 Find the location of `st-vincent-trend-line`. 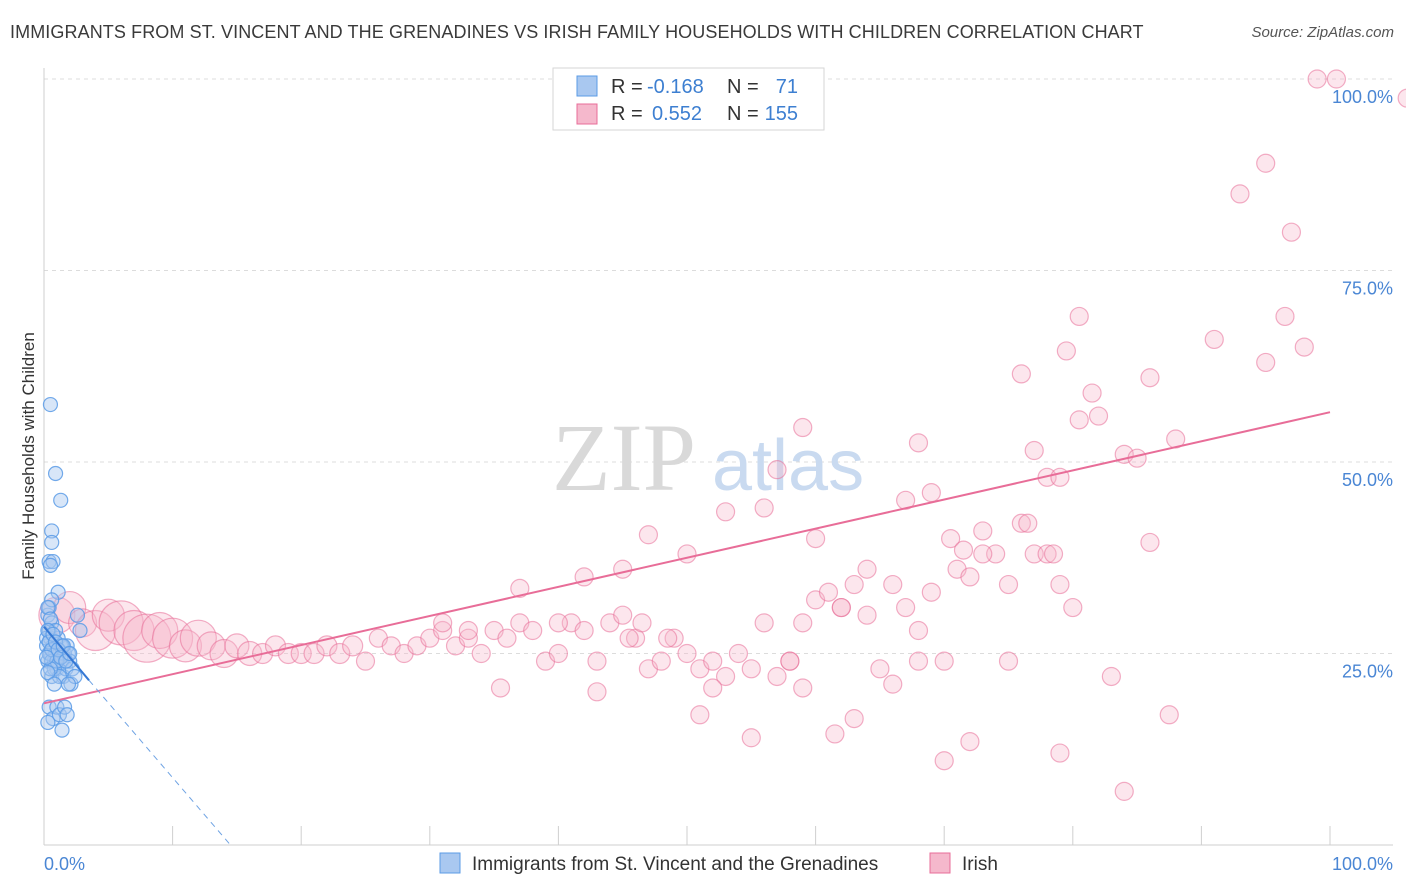

st-vincent-trend-line is located at coordinates (66, 653).